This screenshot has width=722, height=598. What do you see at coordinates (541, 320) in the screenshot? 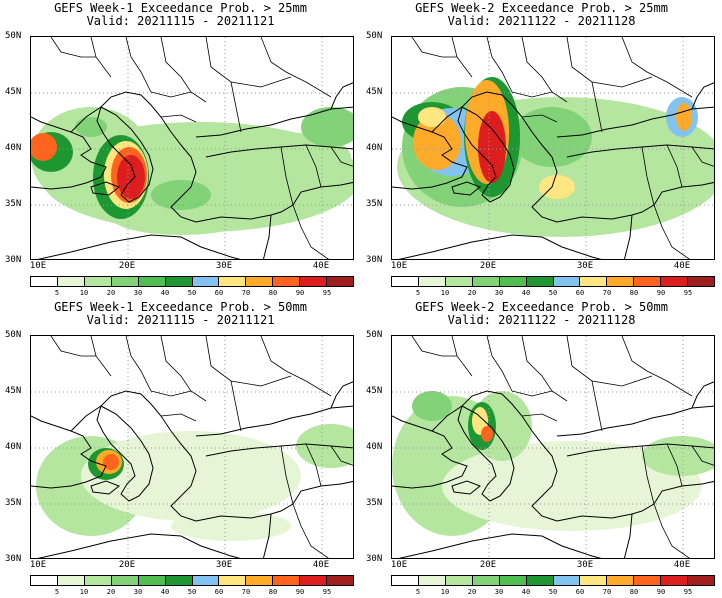
I see `panel-valid-dates: Valid: 20211122 - 20211128` at bounding box center [541, 320].